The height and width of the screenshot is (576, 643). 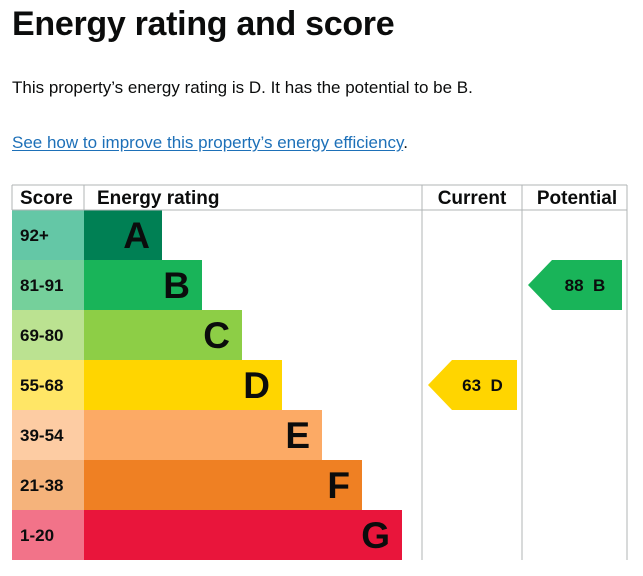 I want to click on score-cell-d, so click(x=48, y=385).